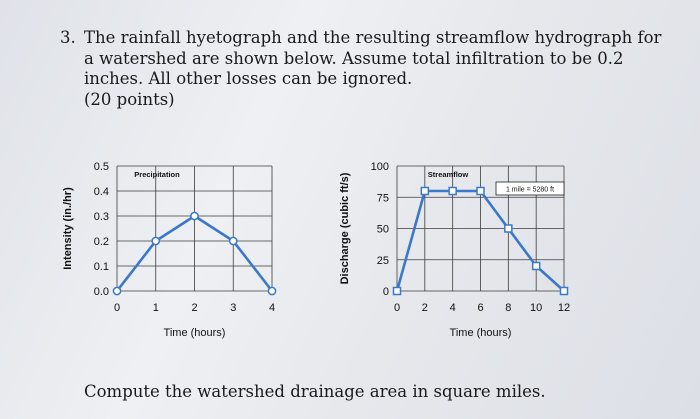 The height and width of the screenshot is (419, 700). Describe the element at coordinates (156, 308) in the screenshot. I see `x-tick-label: 1` at that location.